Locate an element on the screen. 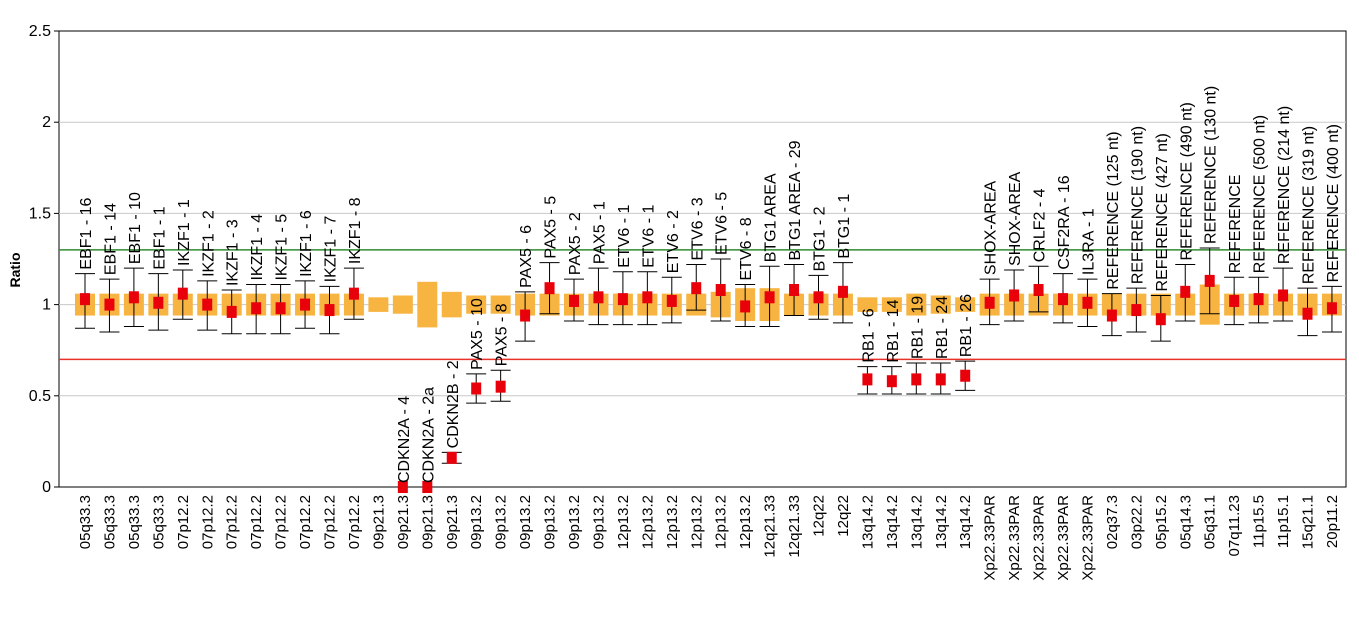 The width and height of the screenshot is (1359, 633). probe-label: ETV6 - 2 is located at coordinates (673, 241).